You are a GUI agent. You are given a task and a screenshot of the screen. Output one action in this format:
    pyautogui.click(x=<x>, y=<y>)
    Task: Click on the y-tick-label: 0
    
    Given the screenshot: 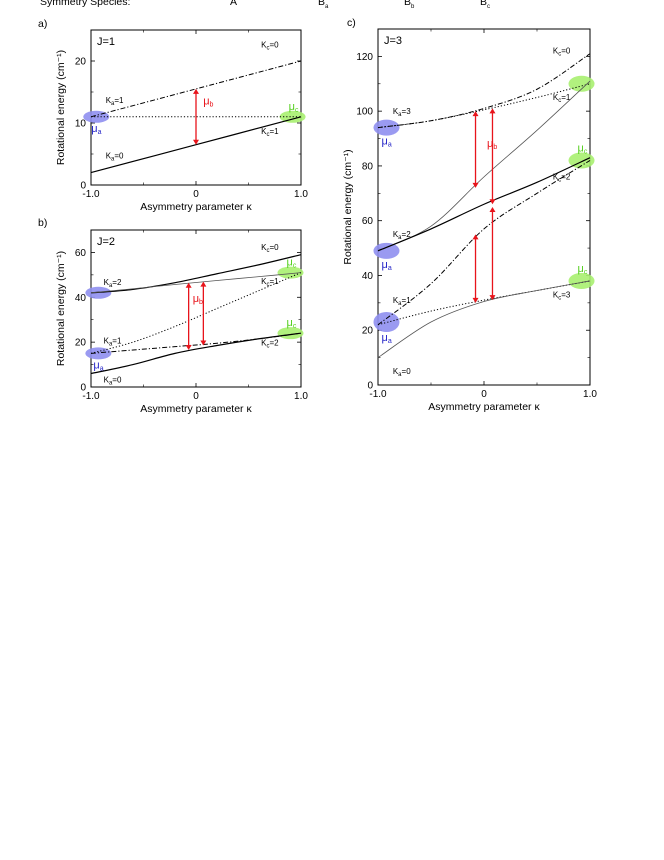 What is the action you would take?
    pyautogui.click(x=370, y=386)
    